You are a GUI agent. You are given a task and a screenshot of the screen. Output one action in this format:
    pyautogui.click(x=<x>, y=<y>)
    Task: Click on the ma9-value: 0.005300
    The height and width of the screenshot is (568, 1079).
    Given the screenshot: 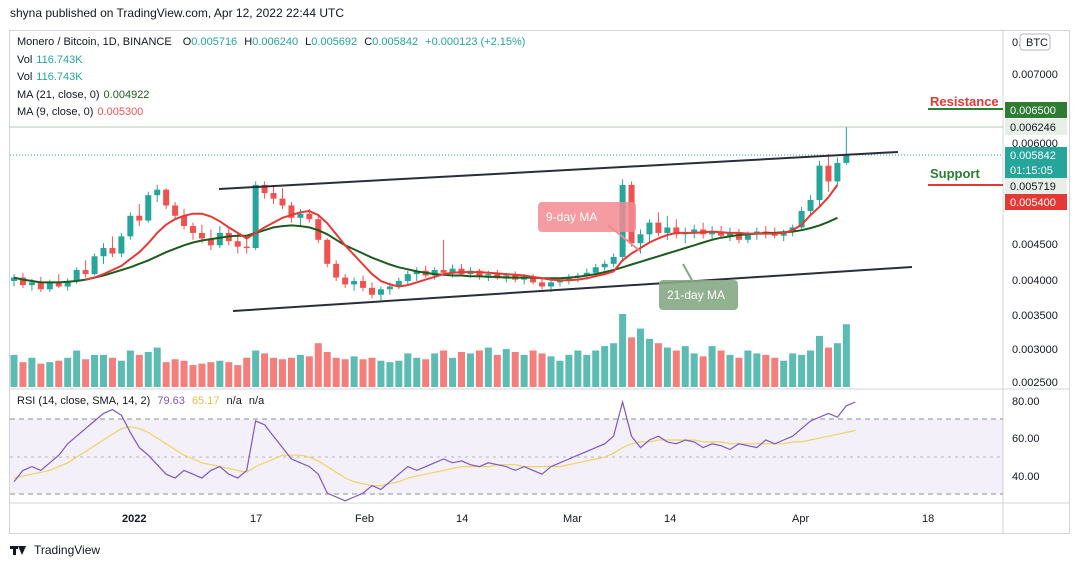 What is the action you would take?
    pyautogui.click(x=120, y=112)
    